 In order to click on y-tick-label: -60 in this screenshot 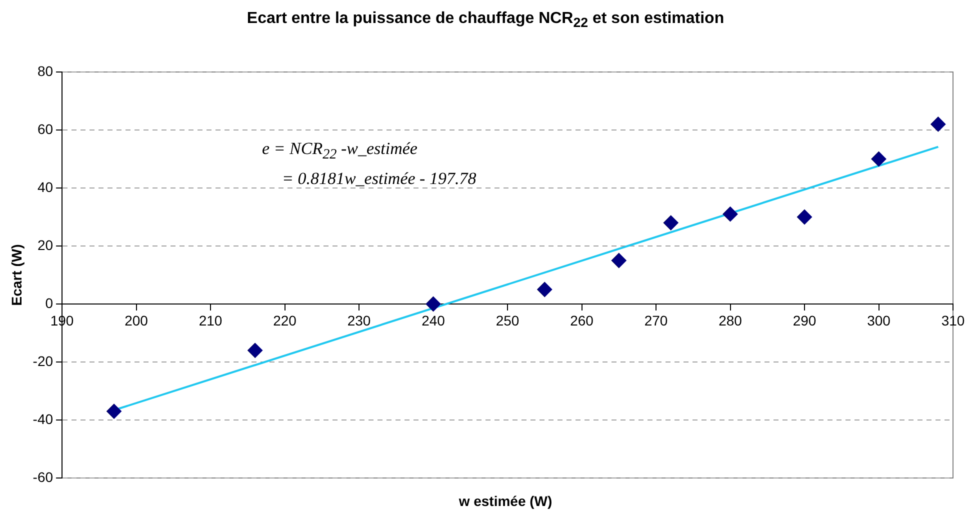, I will do `click(43, 476)`.